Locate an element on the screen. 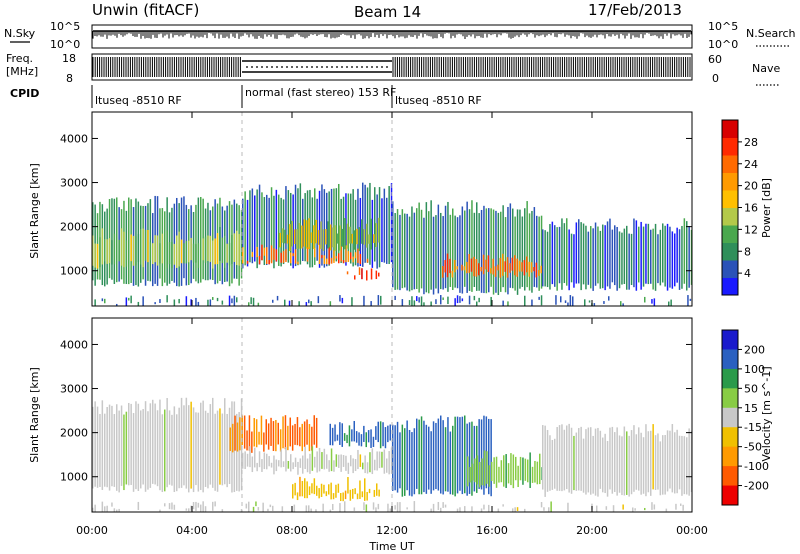  nsearch-label: N.Search is located at coordinates (771, 33).